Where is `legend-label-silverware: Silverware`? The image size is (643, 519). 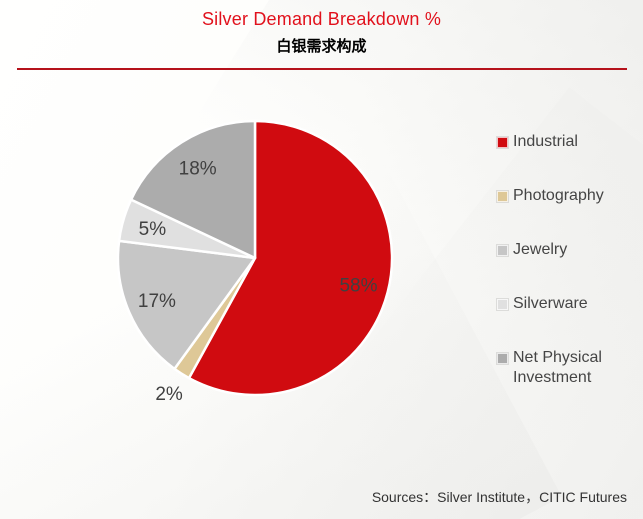
legend-label-silverware: Silverware is located at coordinates (550, 303).